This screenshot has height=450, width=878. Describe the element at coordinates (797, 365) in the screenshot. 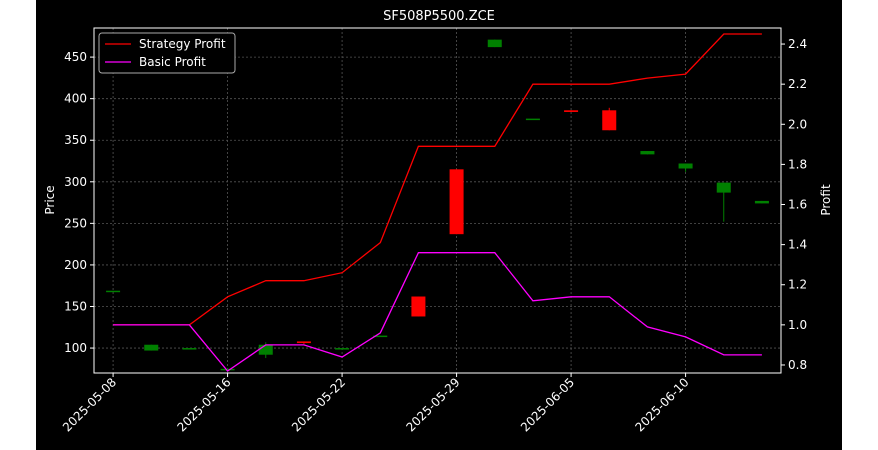

I see `y-right-tick-label: 0.8` at that location.